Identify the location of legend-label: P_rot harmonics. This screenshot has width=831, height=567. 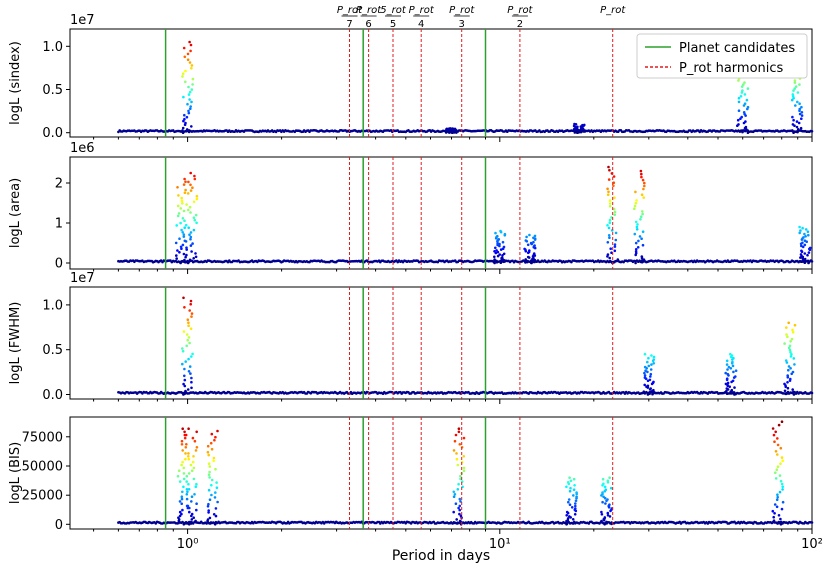
(731, 68).